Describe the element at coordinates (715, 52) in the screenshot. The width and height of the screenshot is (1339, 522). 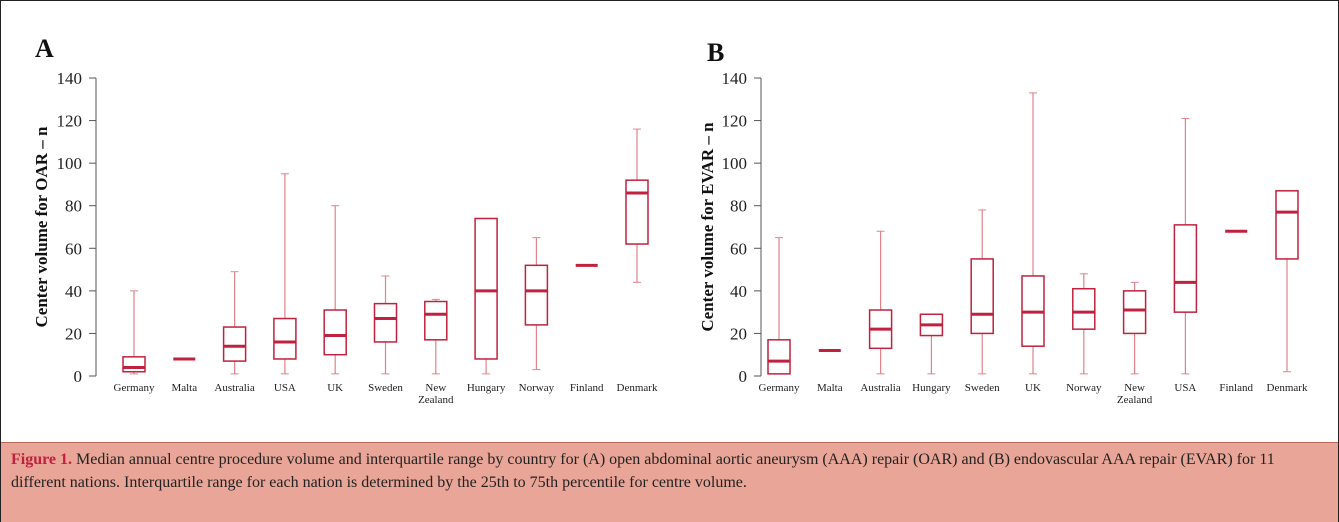
I see `panel-label: B` at that location.